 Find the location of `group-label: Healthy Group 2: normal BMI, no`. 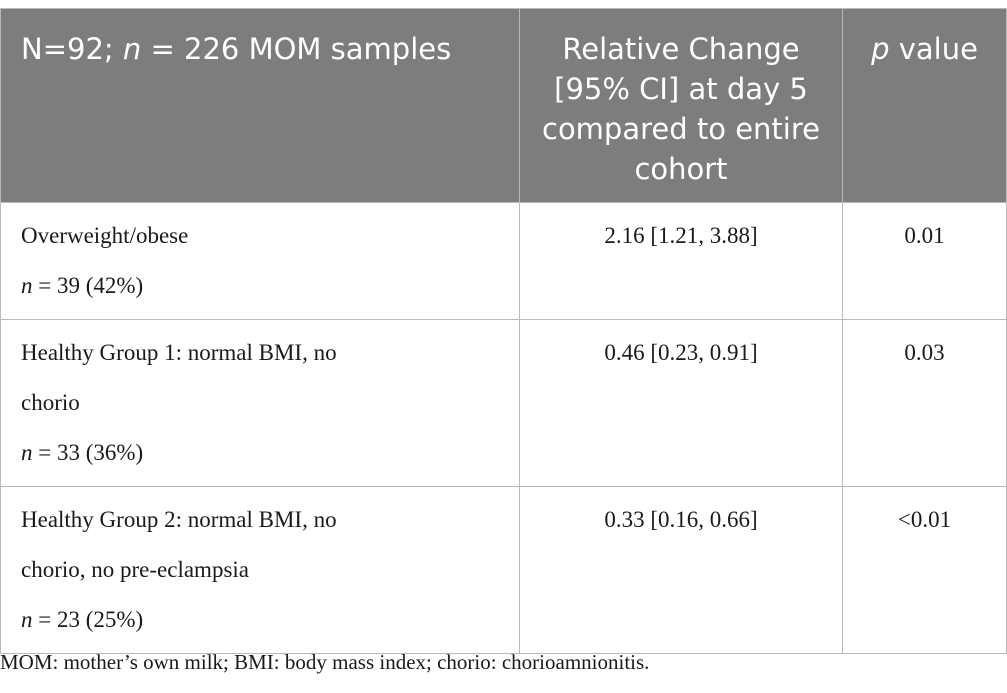

group-label: Healthy Group 2: normal BMI, no is located at coordinates (179, 519).